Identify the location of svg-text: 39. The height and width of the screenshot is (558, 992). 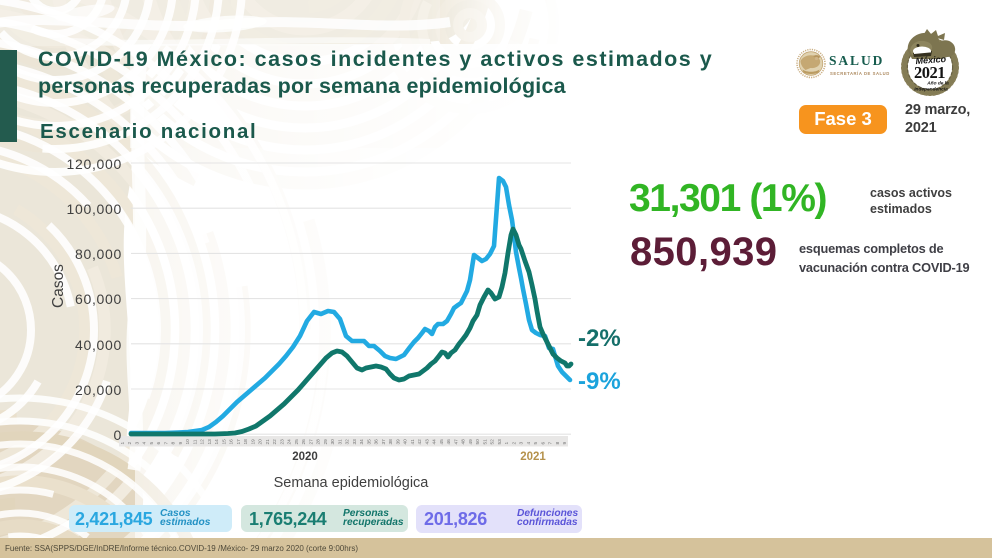
(398, 442).